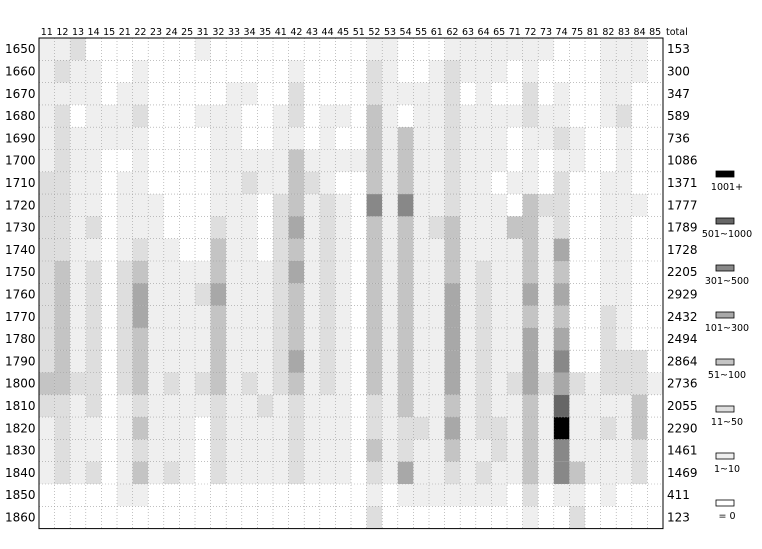  What do you see at coordinates (20, 272) in the screenshot?
I see `y-tick-label: 1750` at bounding box center [20, 272].